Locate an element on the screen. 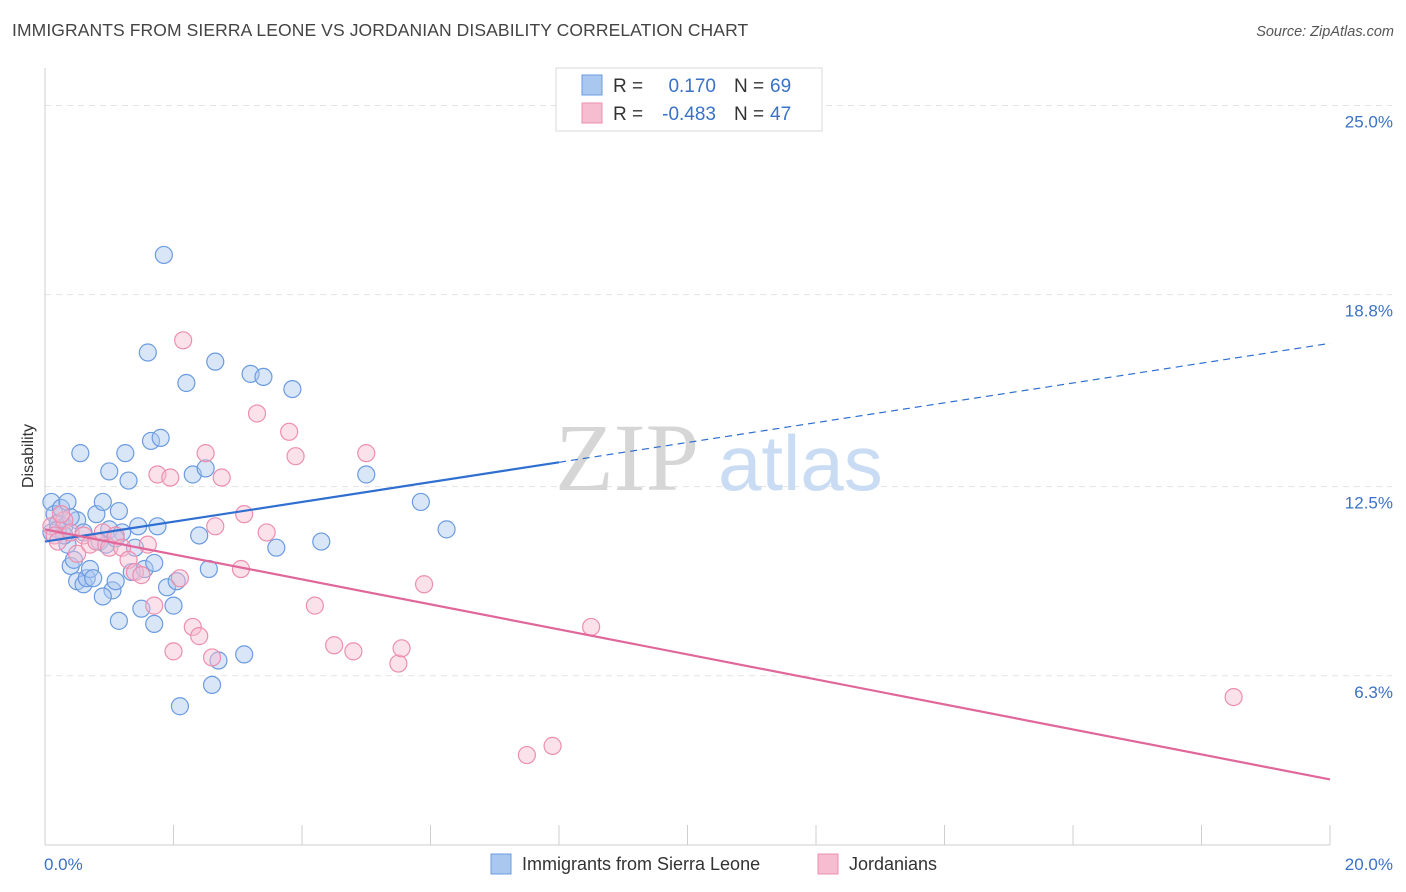 The width and height of the screenshot is (1406, 892). legend-n-label-1: N = is located at coordinates (749, 86).